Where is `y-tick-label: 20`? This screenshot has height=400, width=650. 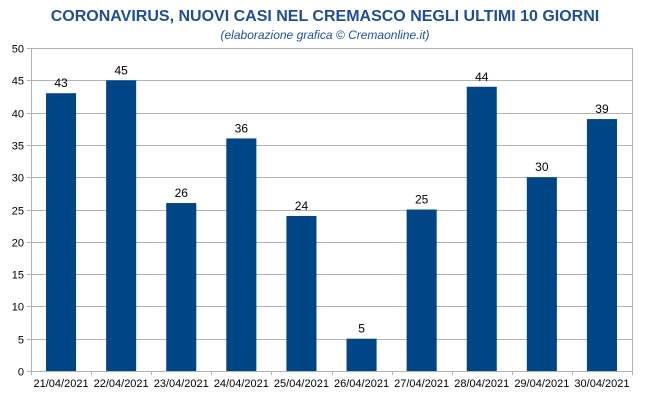
y-tick-label: 20 is located at coordinates (18, 244).